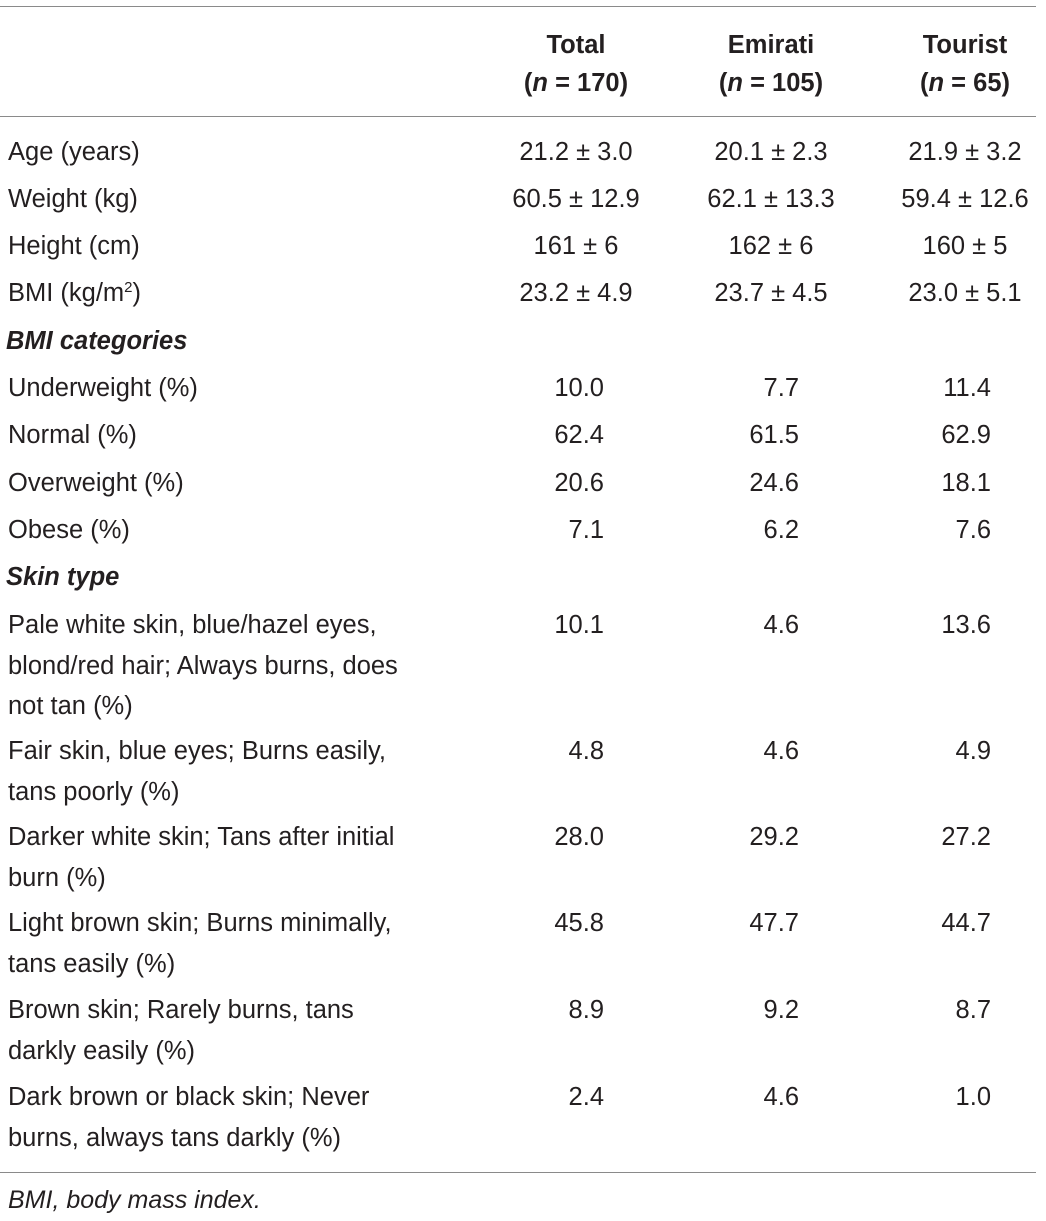 Image resolution: width=1046 pixels, height=1221 pixels. Describe the element at coordinates (966, 837) in the screenshot. I see `cell-tourist: 27.2` at that location.